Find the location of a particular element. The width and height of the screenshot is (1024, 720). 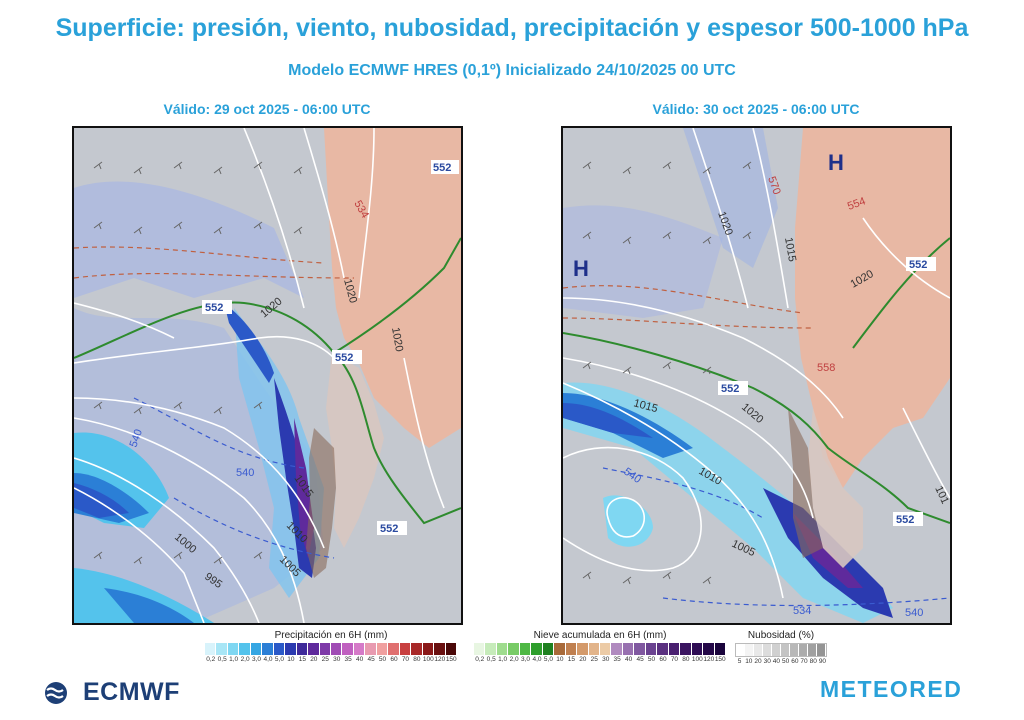

precip-tick-label: 40 is located at coordinates (360, 659).